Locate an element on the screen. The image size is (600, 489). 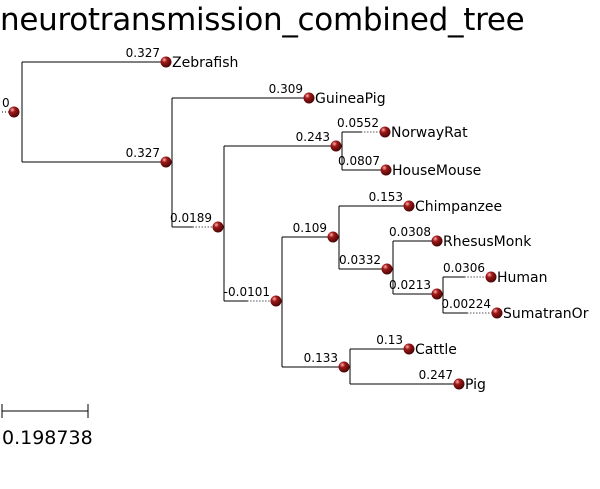
internal-length-label-n2: 0.0189 is located at coordinates (191, 218).